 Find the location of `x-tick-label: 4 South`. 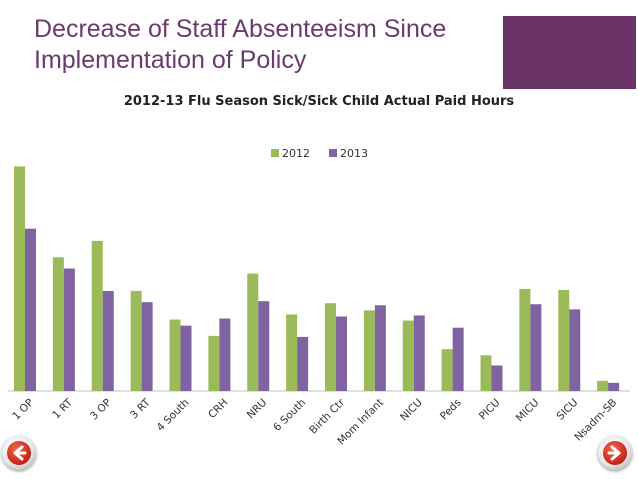

x-tick-label: 4 South is located at coordinates (172, 415).